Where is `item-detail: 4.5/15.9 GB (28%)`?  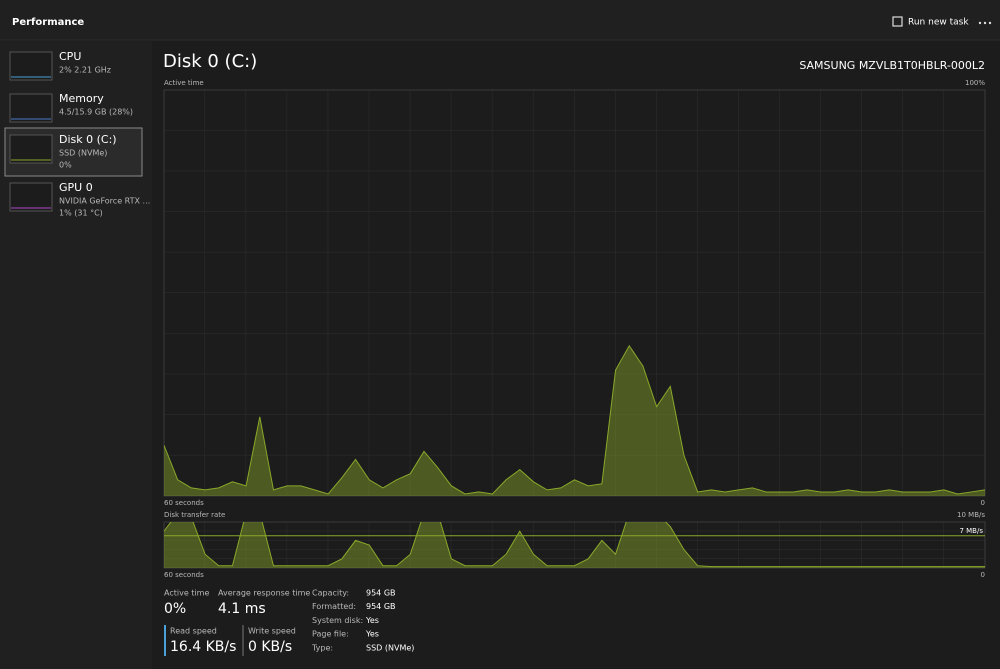 item-detail: 4.5/15.9 GB (28%) is located at coordinates (96, 112).